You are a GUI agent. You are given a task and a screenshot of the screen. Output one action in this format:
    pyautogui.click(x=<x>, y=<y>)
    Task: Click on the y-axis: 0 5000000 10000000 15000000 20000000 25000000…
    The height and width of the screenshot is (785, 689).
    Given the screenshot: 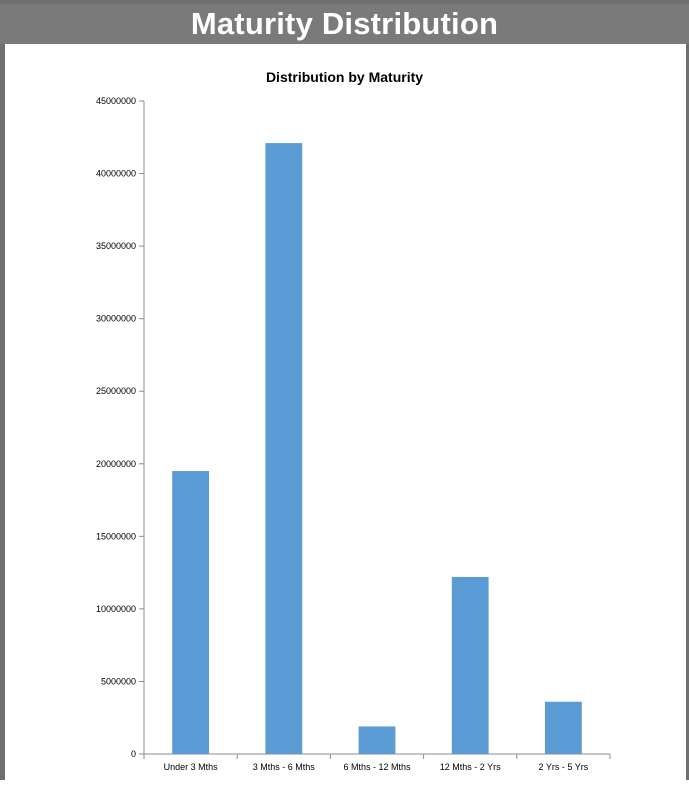 What is the action you would take?
    pyautogui.click(x=120, y=427)
    